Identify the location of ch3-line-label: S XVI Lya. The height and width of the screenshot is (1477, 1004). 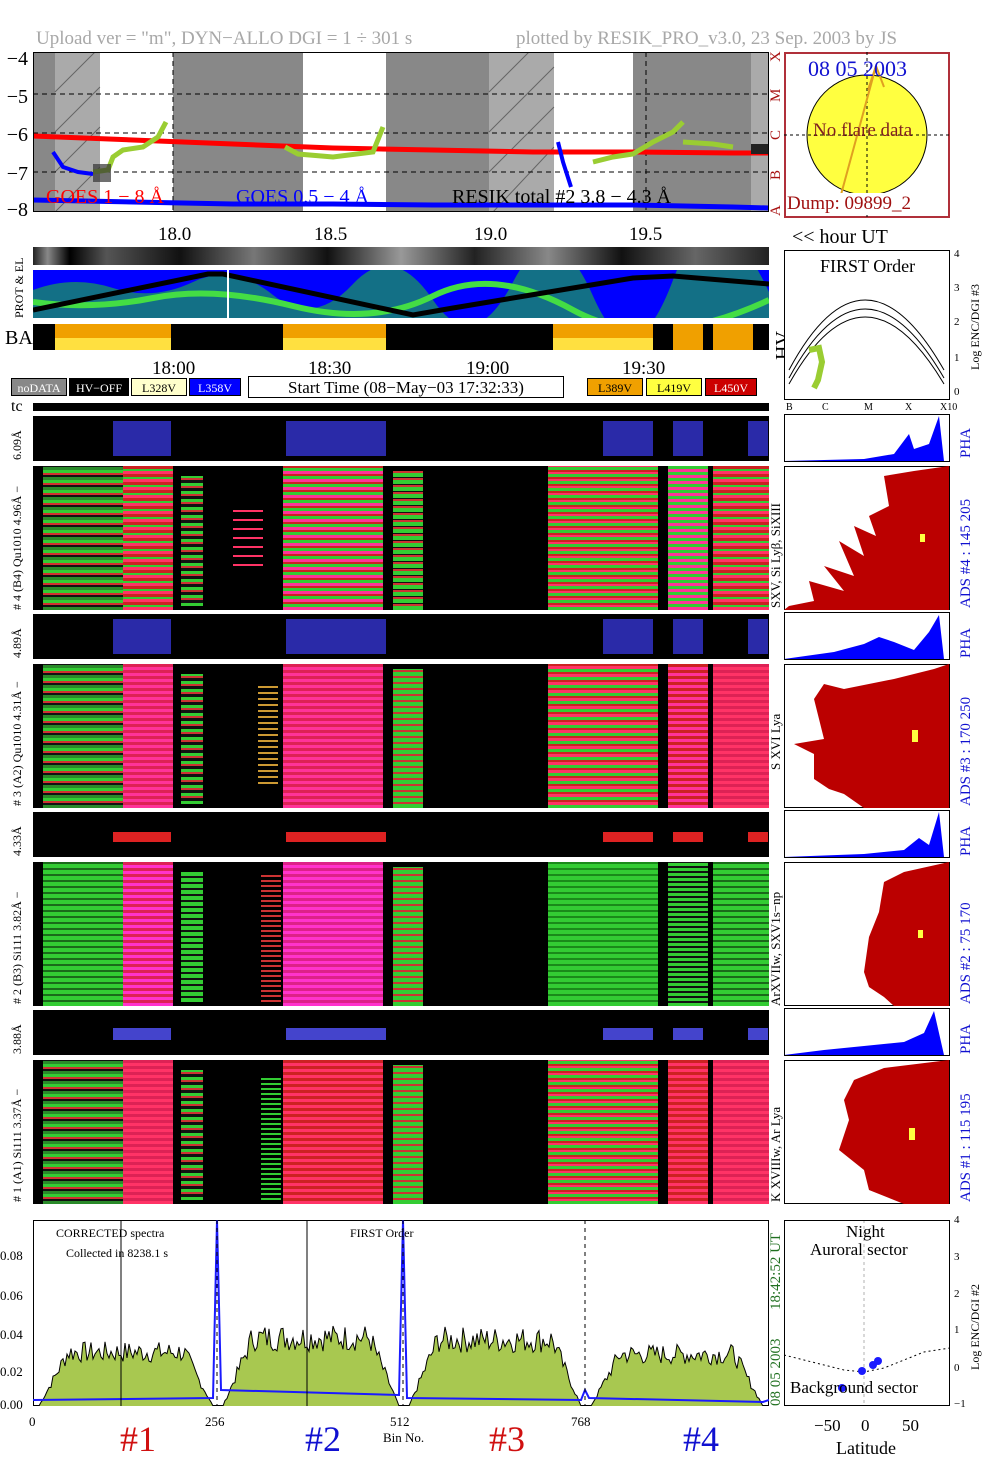
(775, 741).